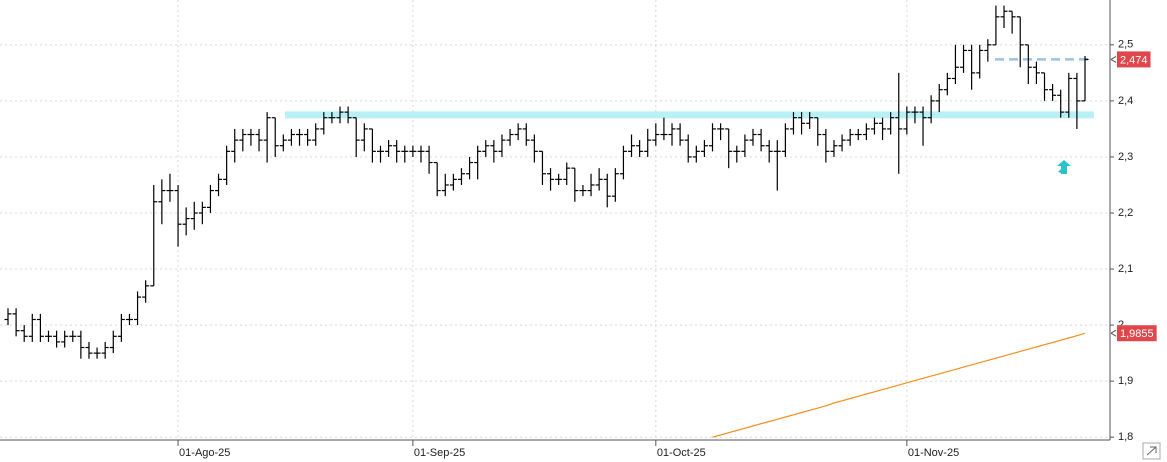 This screenshot has height=462, width=1167. Describe the element at coordinates (1151, 451) in the screenshot. I see `corner-icon` at that location.